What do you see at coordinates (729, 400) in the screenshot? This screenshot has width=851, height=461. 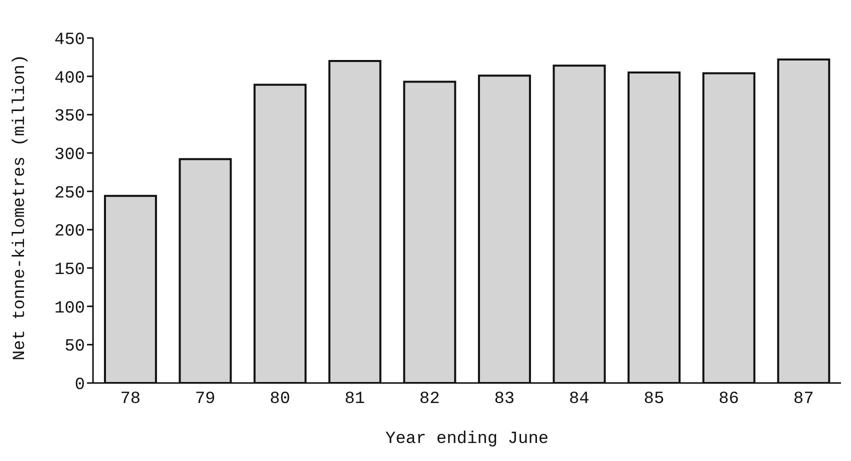 I see `x-tick-label: 86` at bounding box center [729, 400].